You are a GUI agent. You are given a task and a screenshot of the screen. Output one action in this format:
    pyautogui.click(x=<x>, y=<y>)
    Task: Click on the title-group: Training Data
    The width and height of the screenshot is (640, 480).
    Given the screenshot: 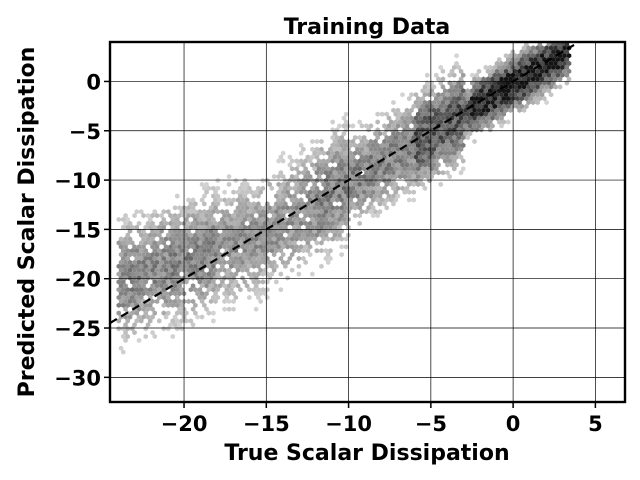 What is the action you would take?
    pyautogui.click(x=367, y=27)
    